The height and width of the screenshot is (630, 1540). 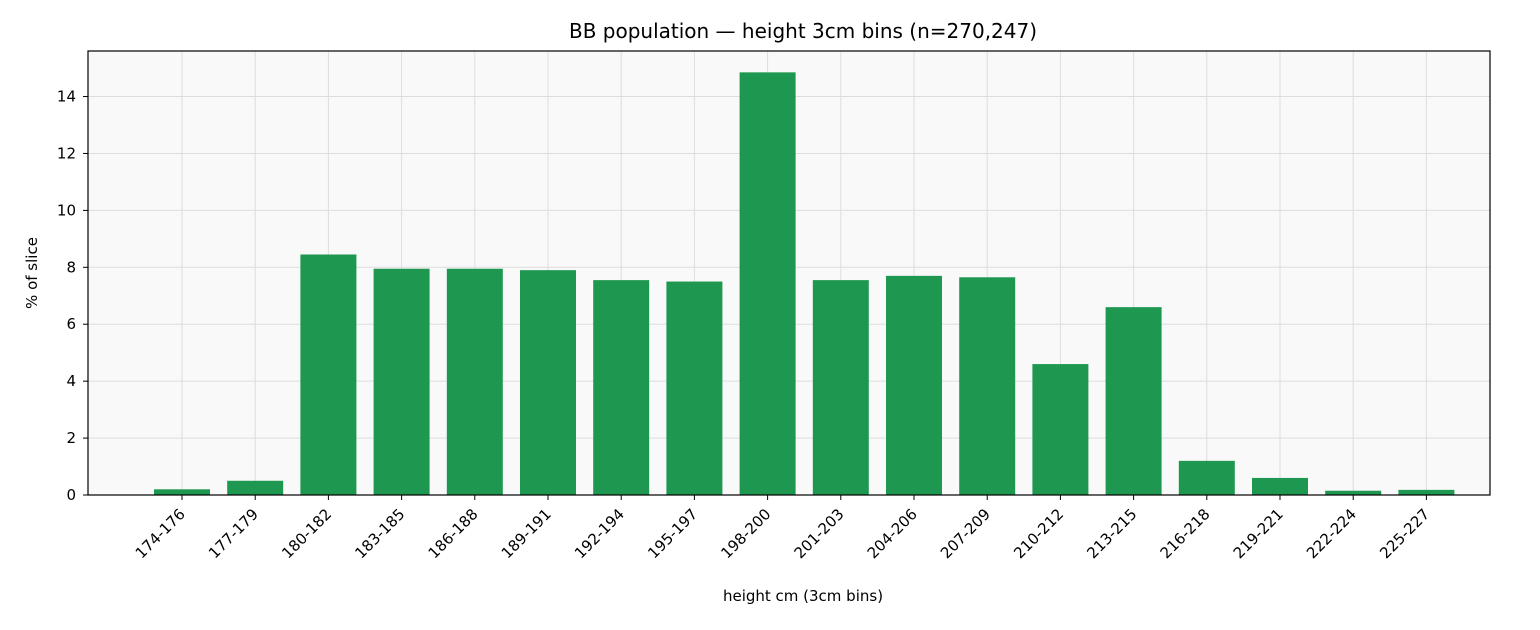 I want to click on x-axis-label: height cm (3cm bins), so click(x=803, y=596).